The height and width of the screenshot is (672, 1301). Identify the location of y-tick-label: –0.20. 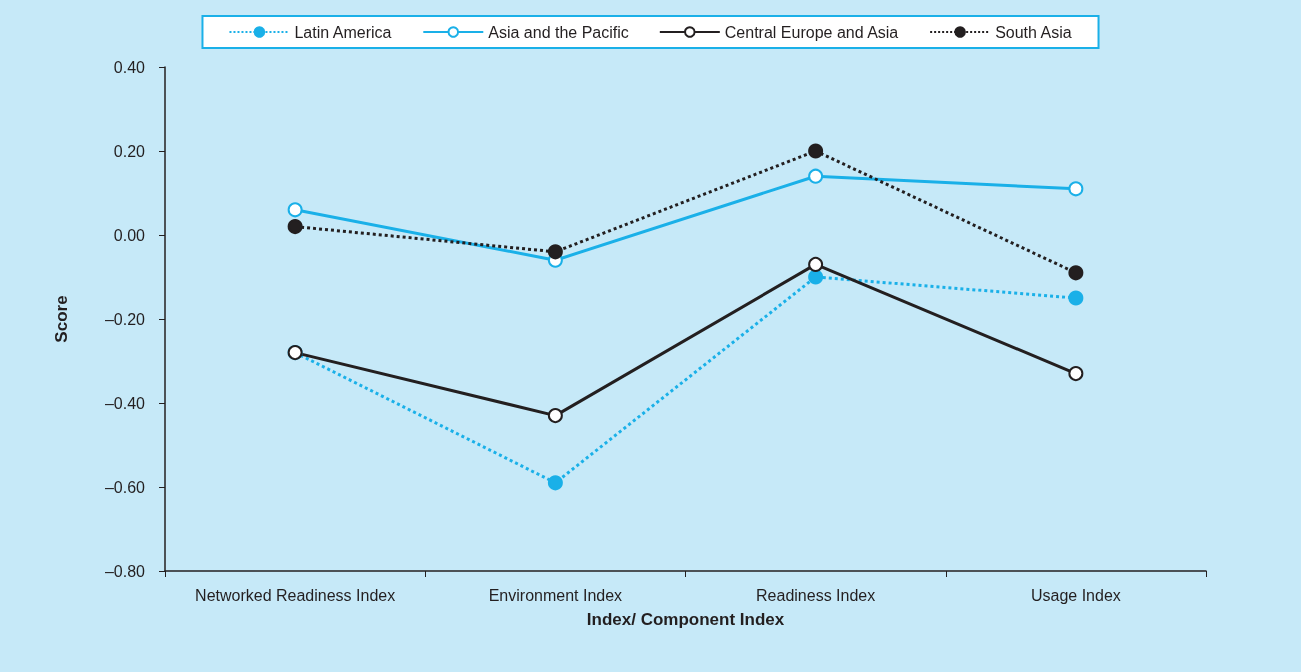
(125, 319).